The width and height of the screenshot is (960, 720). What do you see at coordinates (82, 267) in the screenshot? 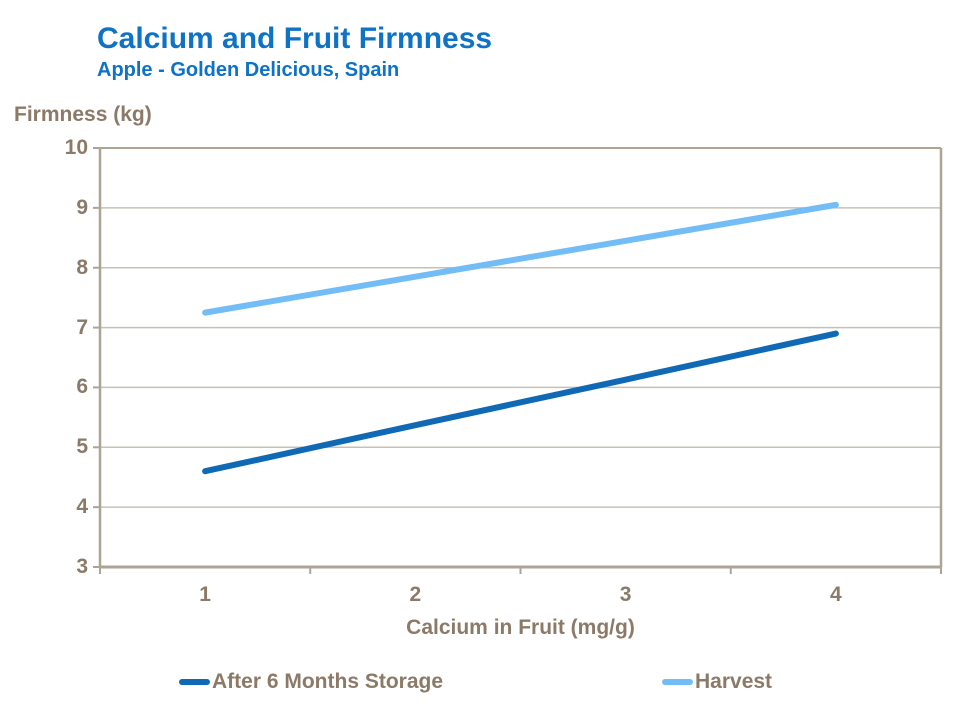
I see `y-tick-label: 8` at bounding box center [82, 267].